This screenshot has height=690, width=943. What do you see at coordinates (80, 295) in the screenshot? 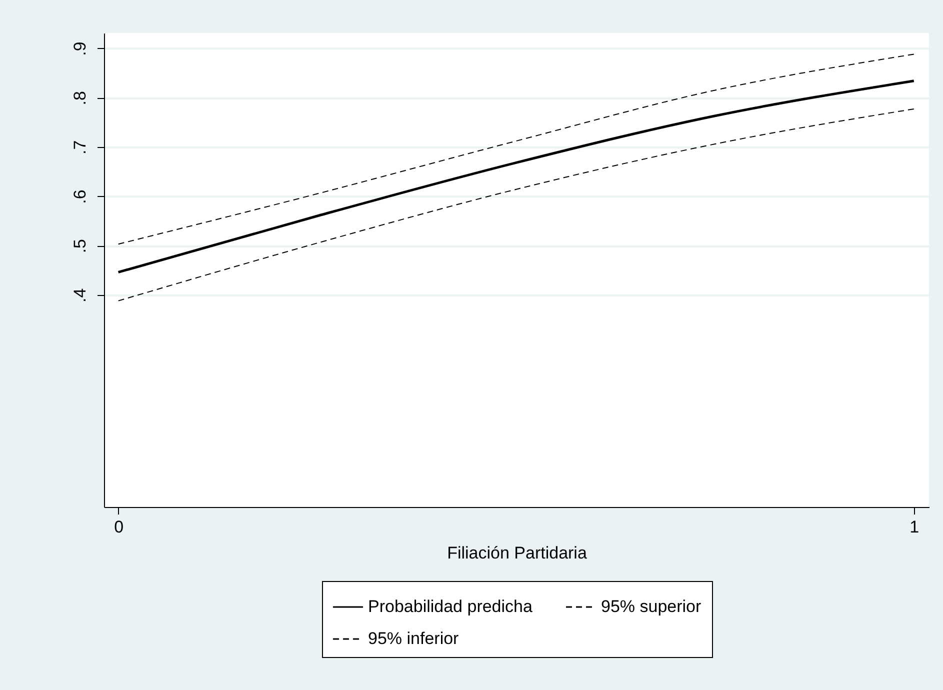
I see `y-tick-label: .4` at bounding box center [80, 295].